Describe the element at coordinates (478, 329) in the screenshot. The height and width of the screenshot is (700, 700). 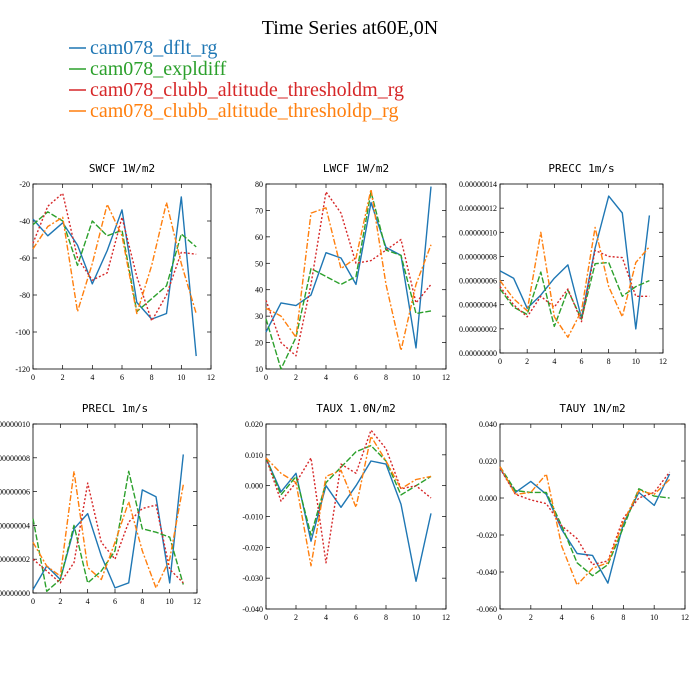
I see `precc-y-tick-label: 0.00000002` at that location.